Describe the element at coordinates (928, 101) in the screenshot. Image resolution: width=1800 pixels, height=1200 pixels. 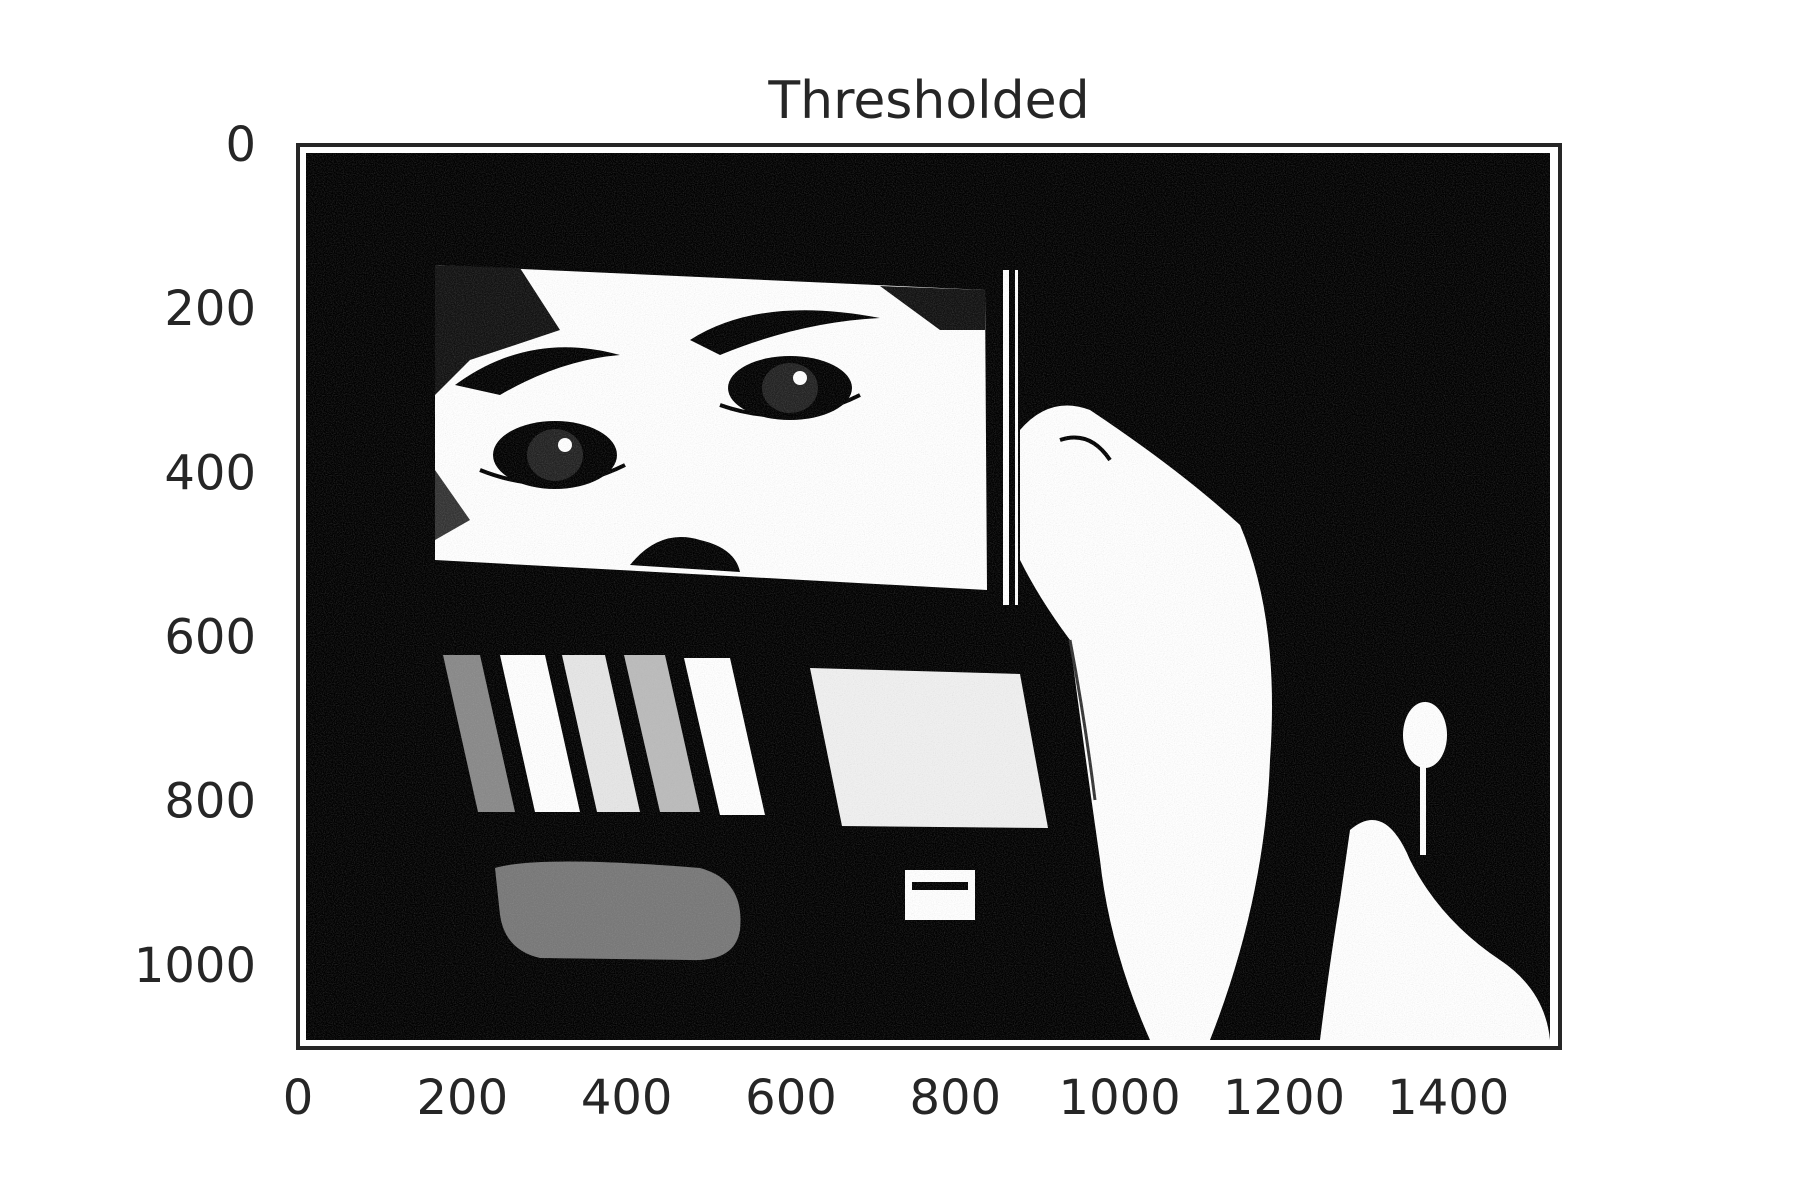
I see `plot-title: Thresholded` at that location.